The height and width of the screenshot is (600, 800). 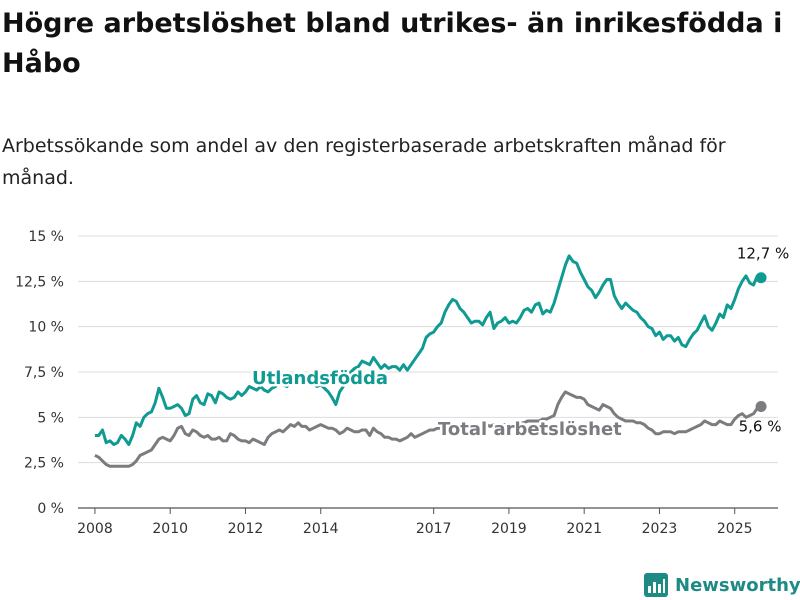 What do you see at coordinates (95, 529) in the screenshot?
I see `x-tick-label: 2008` at bounding box center [95, 529].